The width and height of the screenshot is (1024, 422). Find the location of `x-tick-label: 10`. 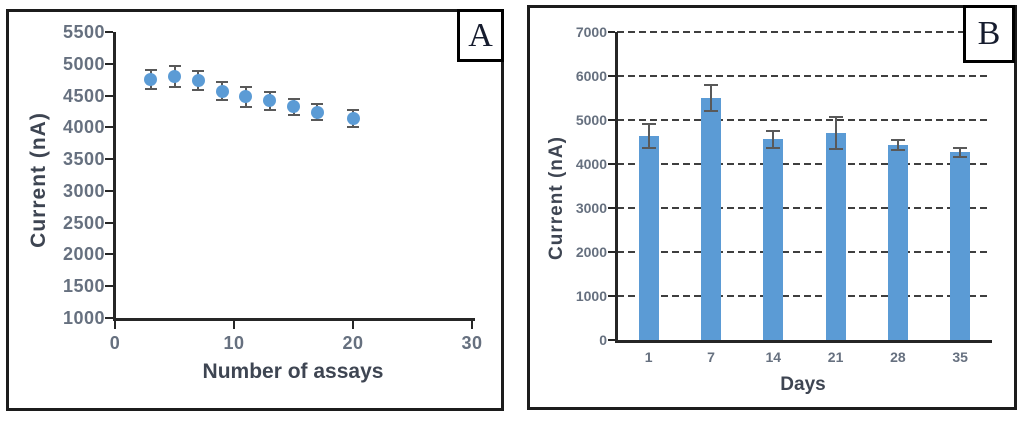

x-tick-label: 10 is located at coordinates (234, 343).